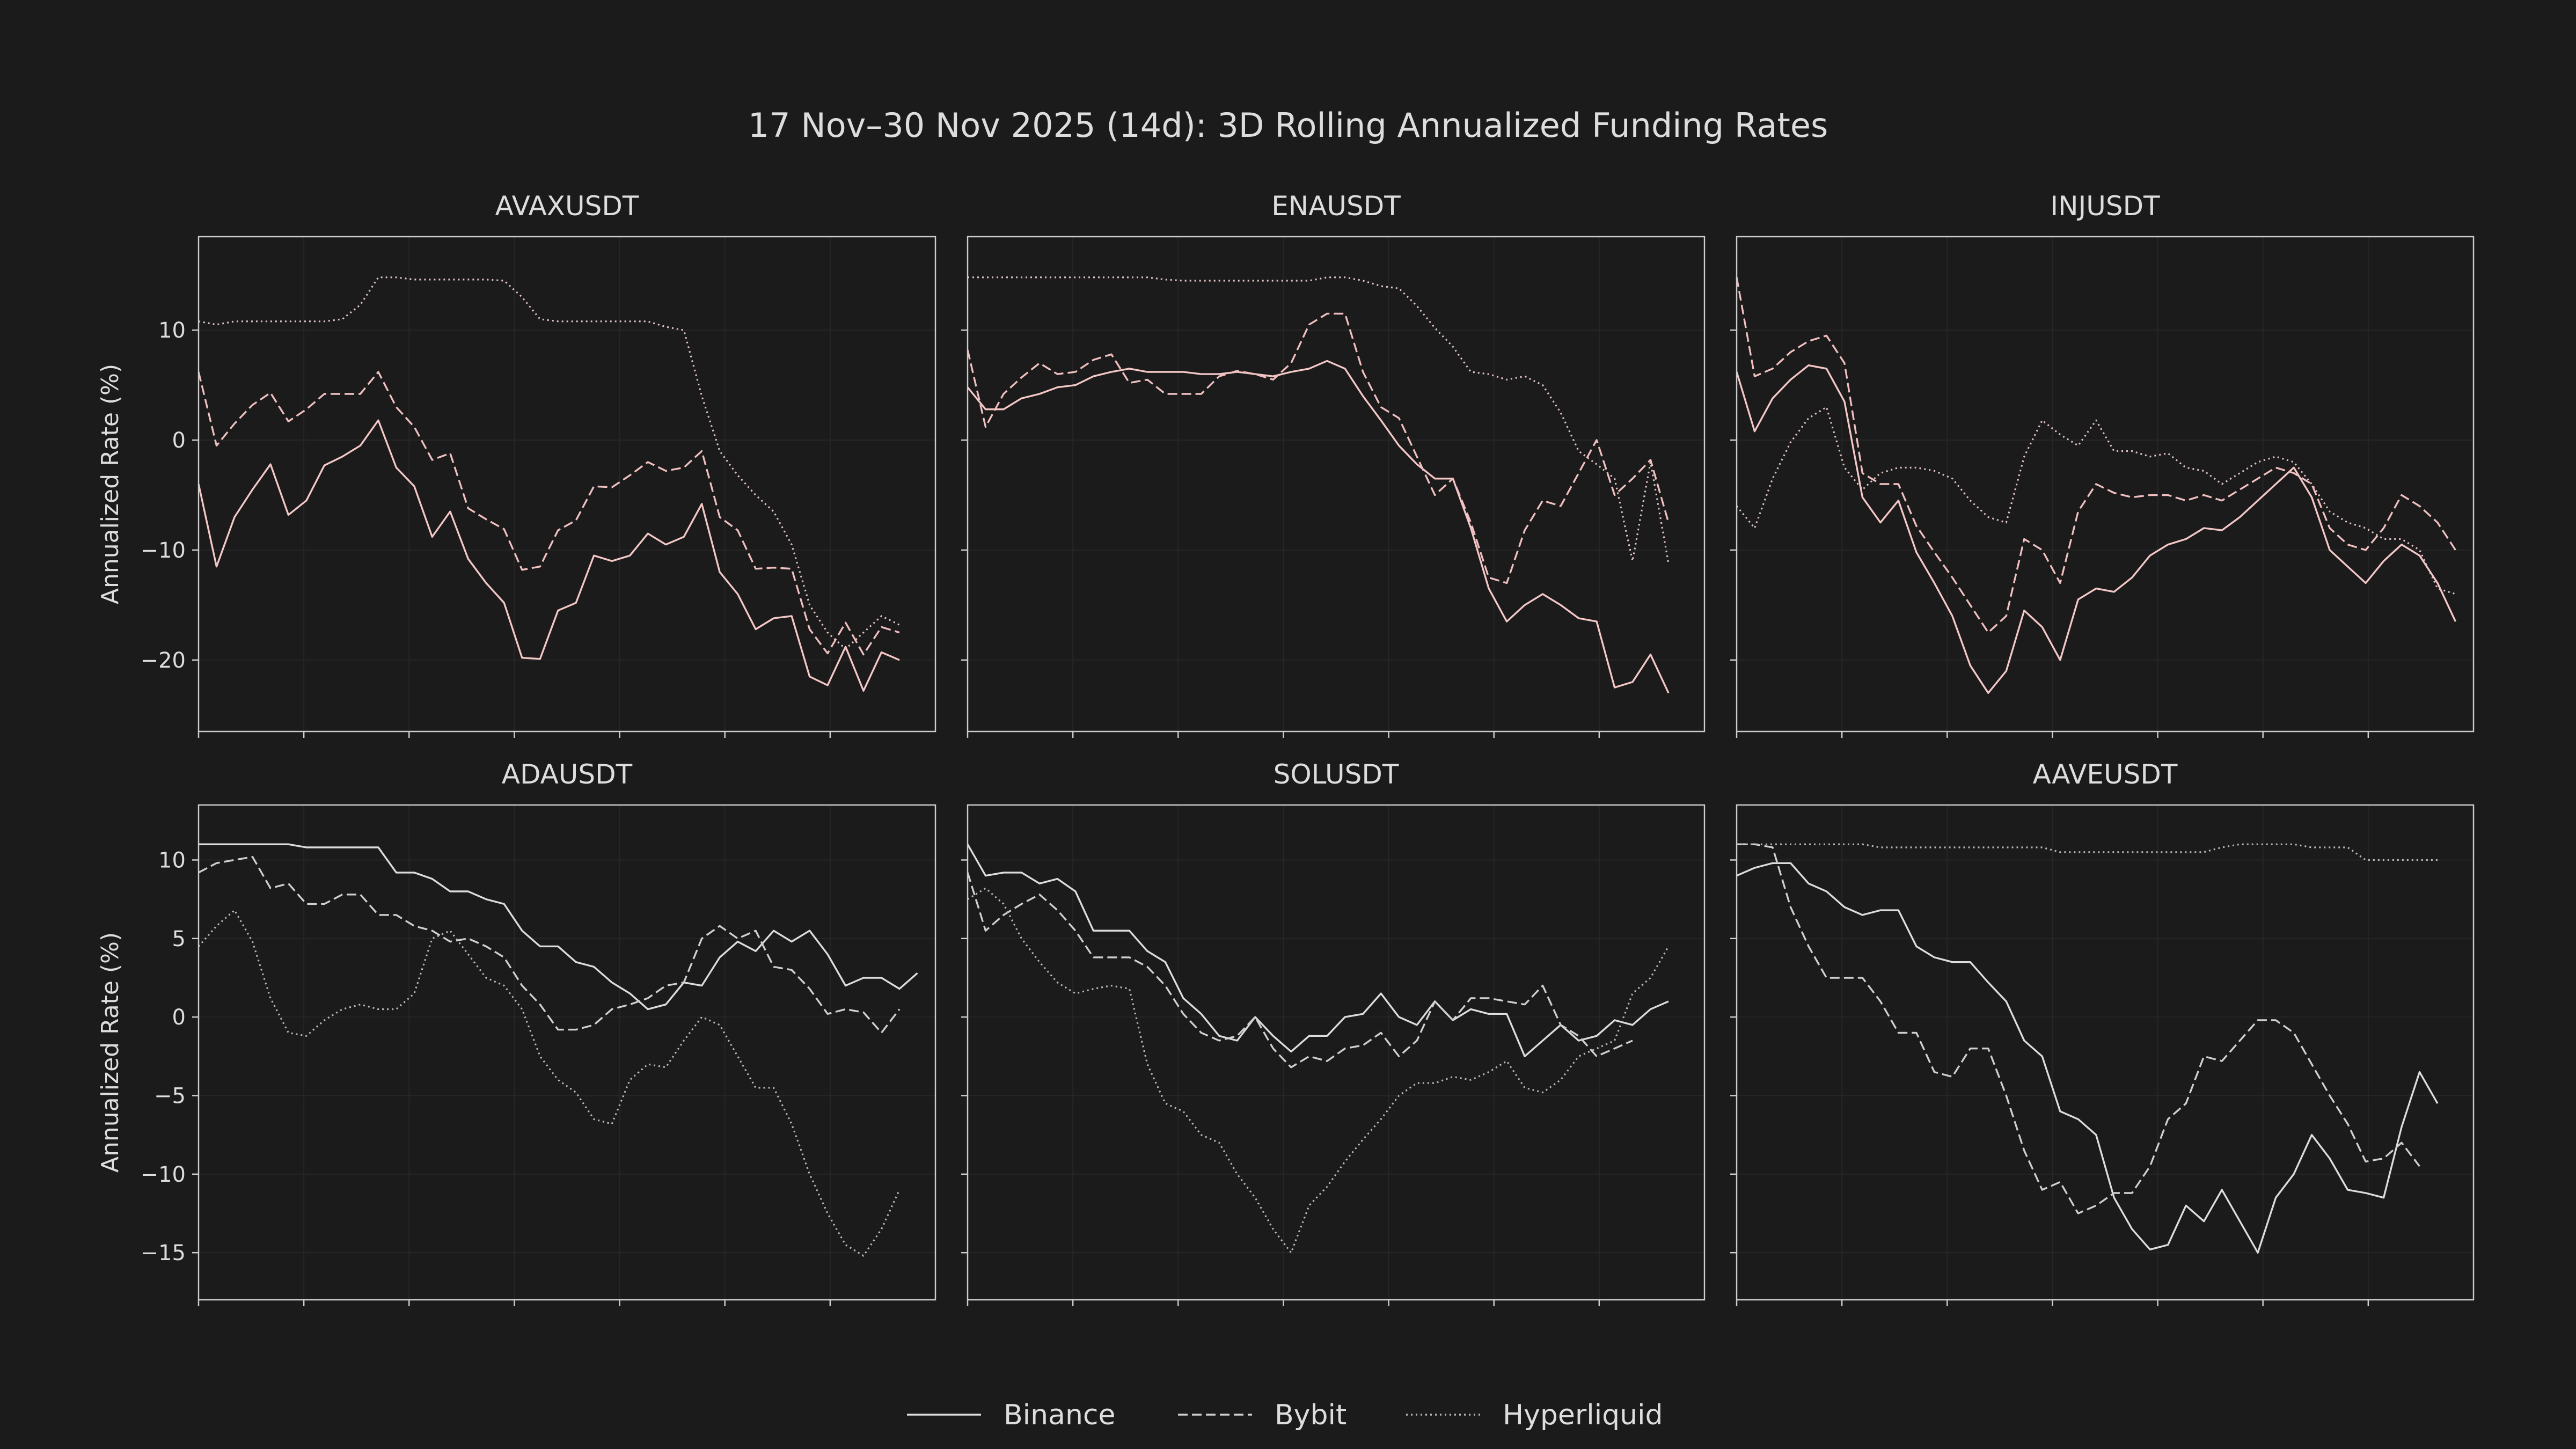 This screenshot has height=1449, width=2576. What do you see at coordinates (110, 484) in the screenshot?
I see `ylabel-row-1: Annualized Rate (%)` at bounding box center [110, 484].